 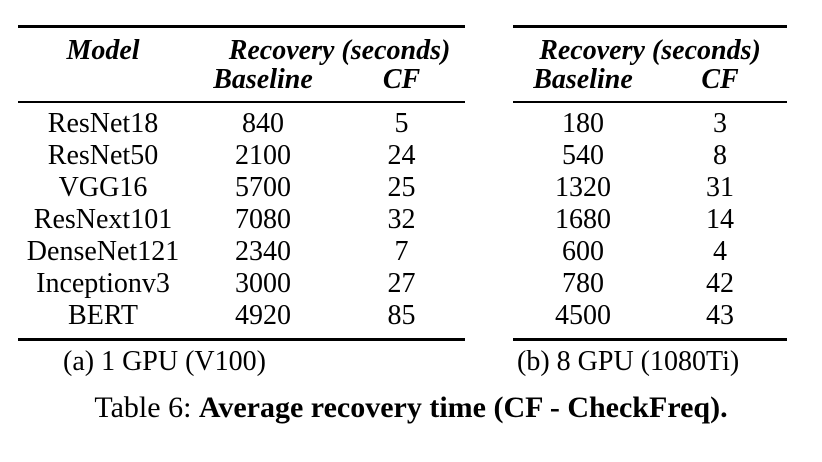 I want to click on baseline-cell: 1320, so click(x=583, y=187).